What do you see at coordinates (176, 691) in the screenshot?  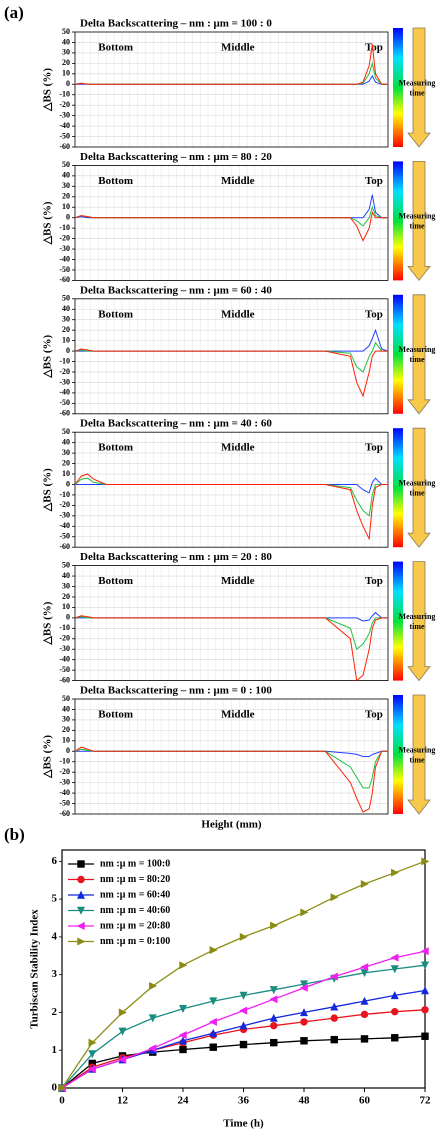 I see `chart-title: Delta Backscattering – nm : μm = 0 : 100` at bounding box center [176, 691].